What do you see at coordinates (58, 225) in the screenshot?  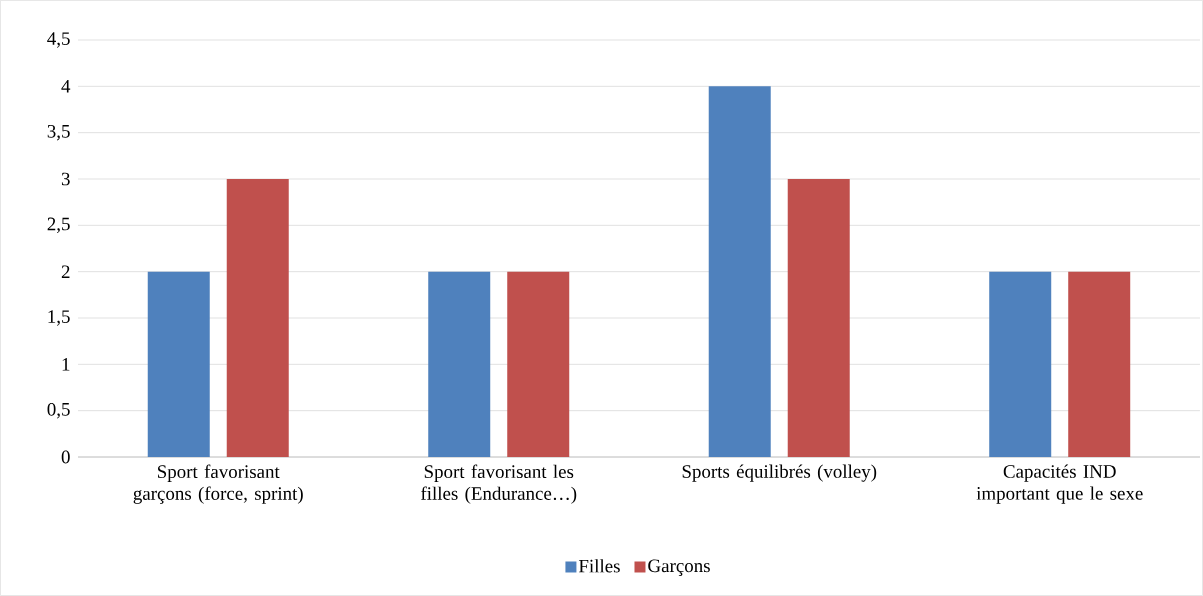 I see `y-tick-label: 2,5` at bounding box center [58, 225].